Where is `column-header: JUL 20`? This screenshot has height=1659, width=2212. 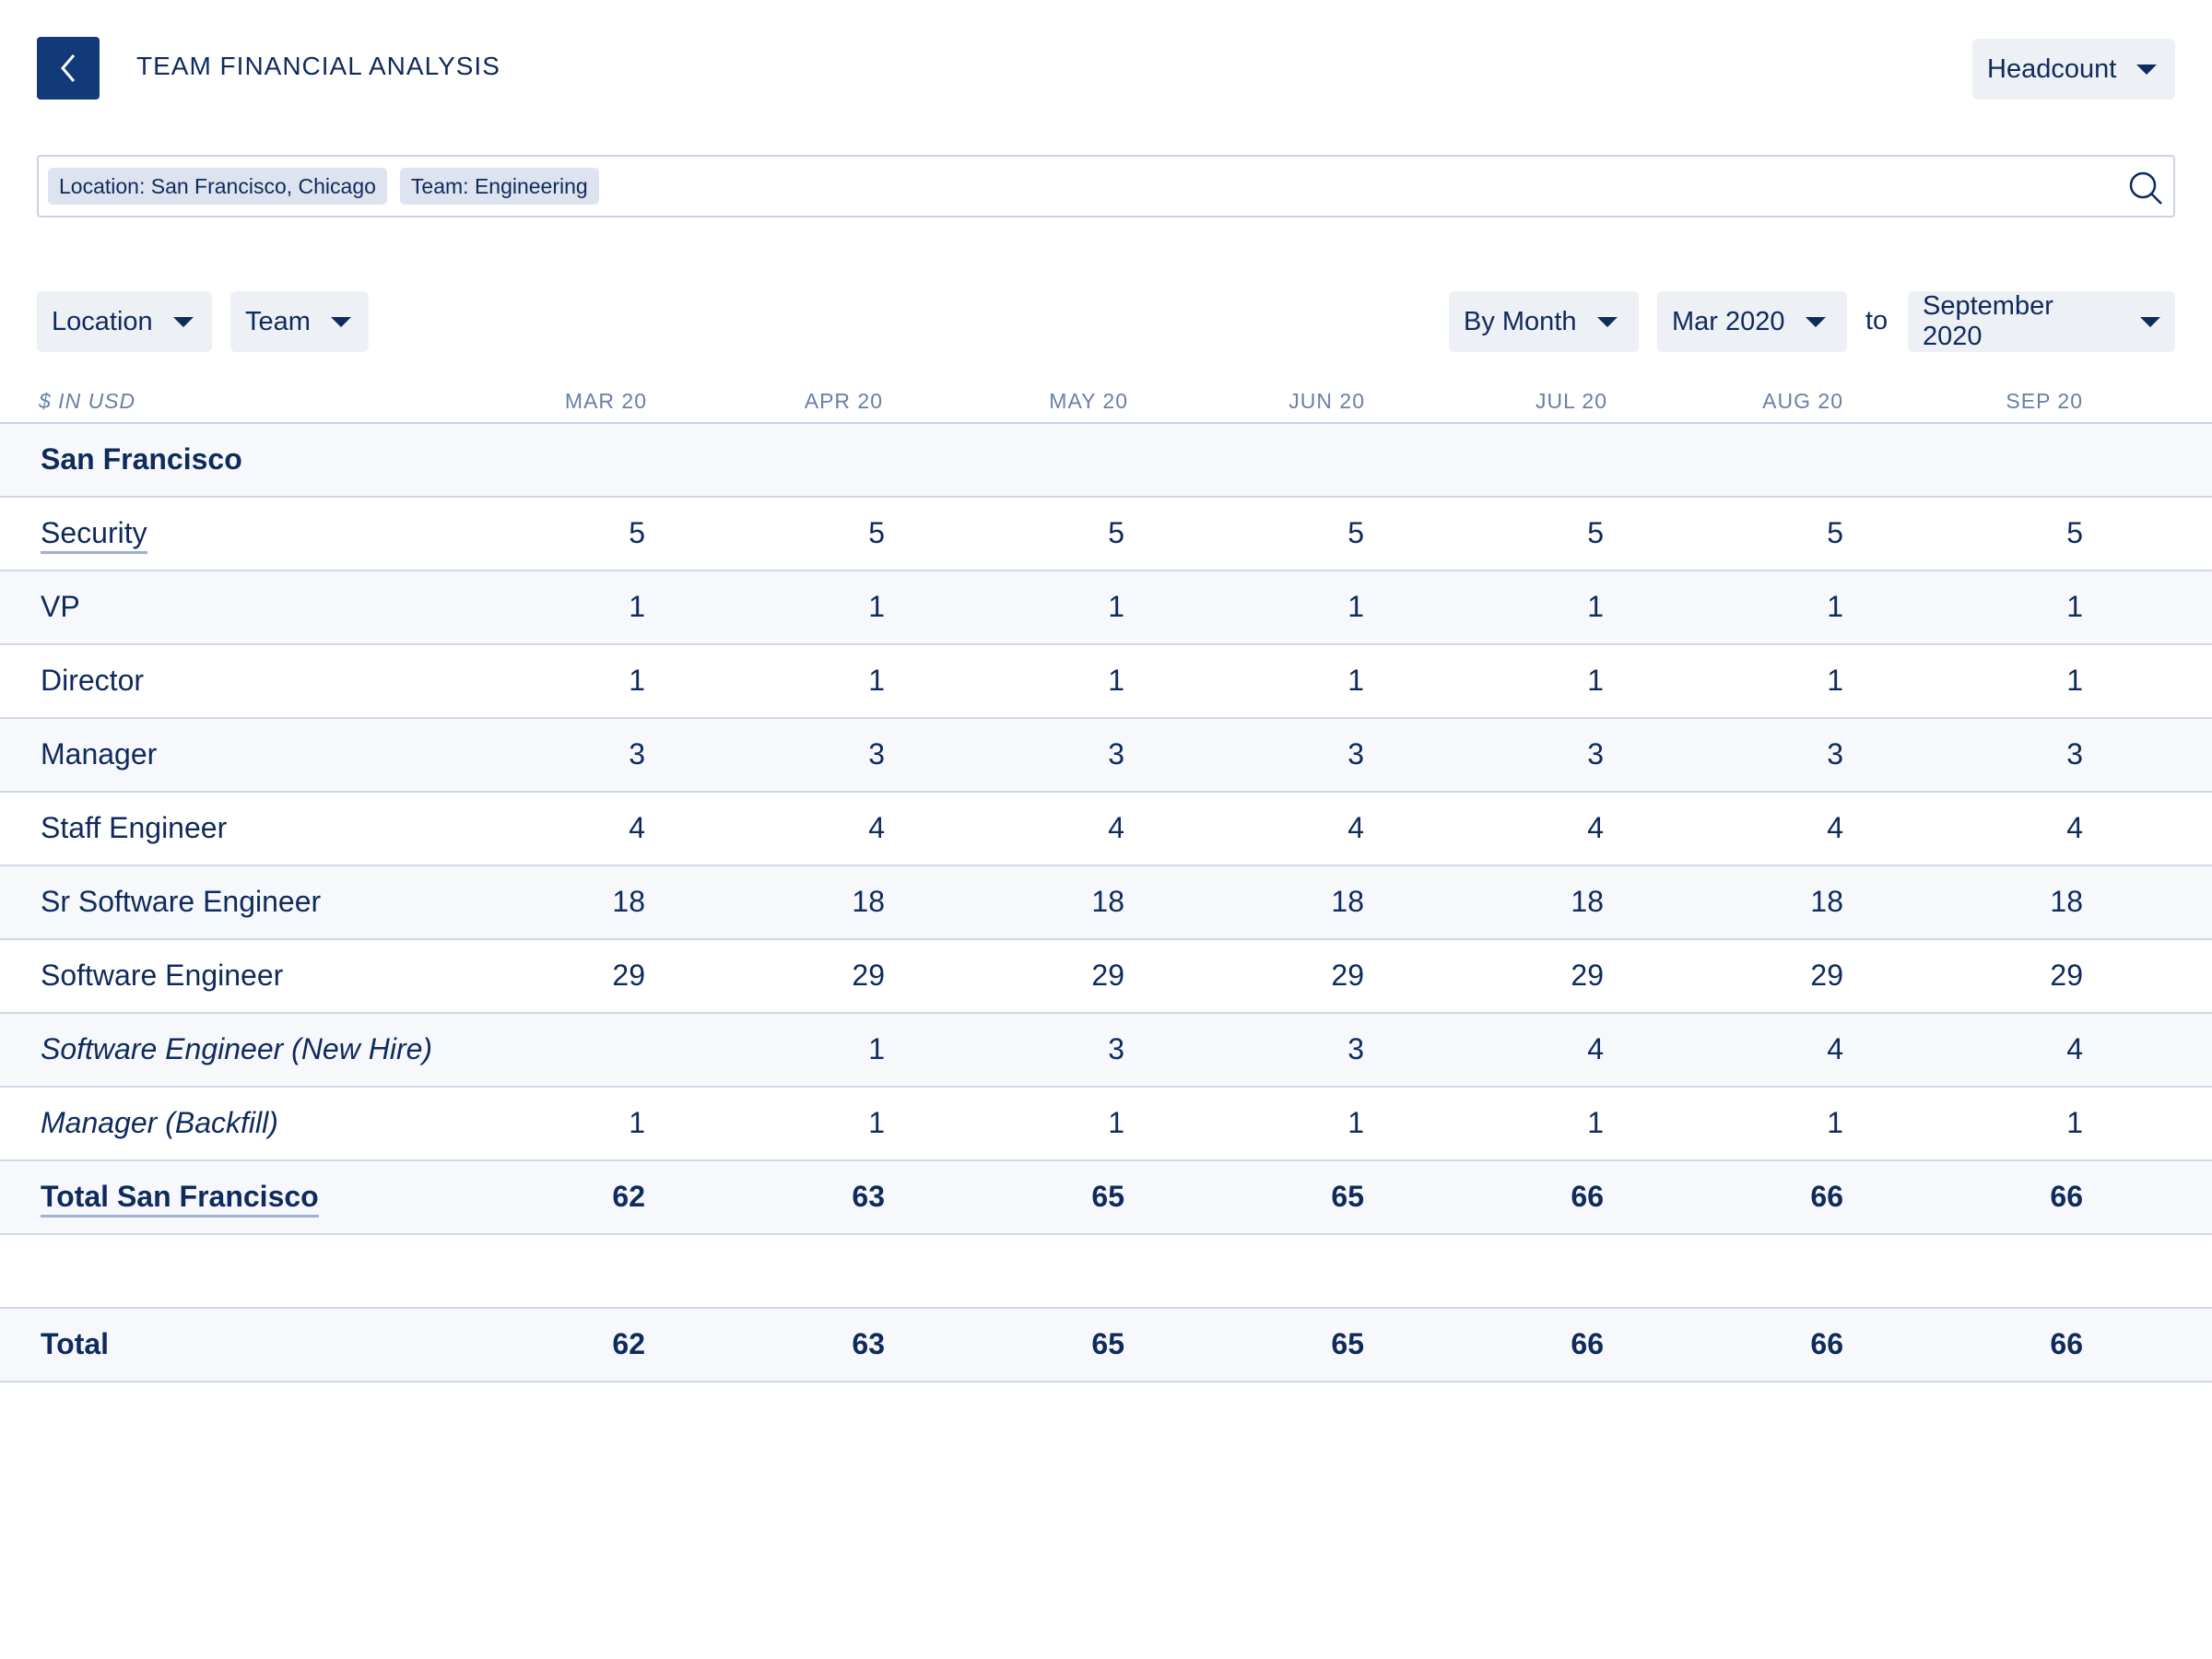 column-header: JUL 20 is located at coordinates (1571, 401).